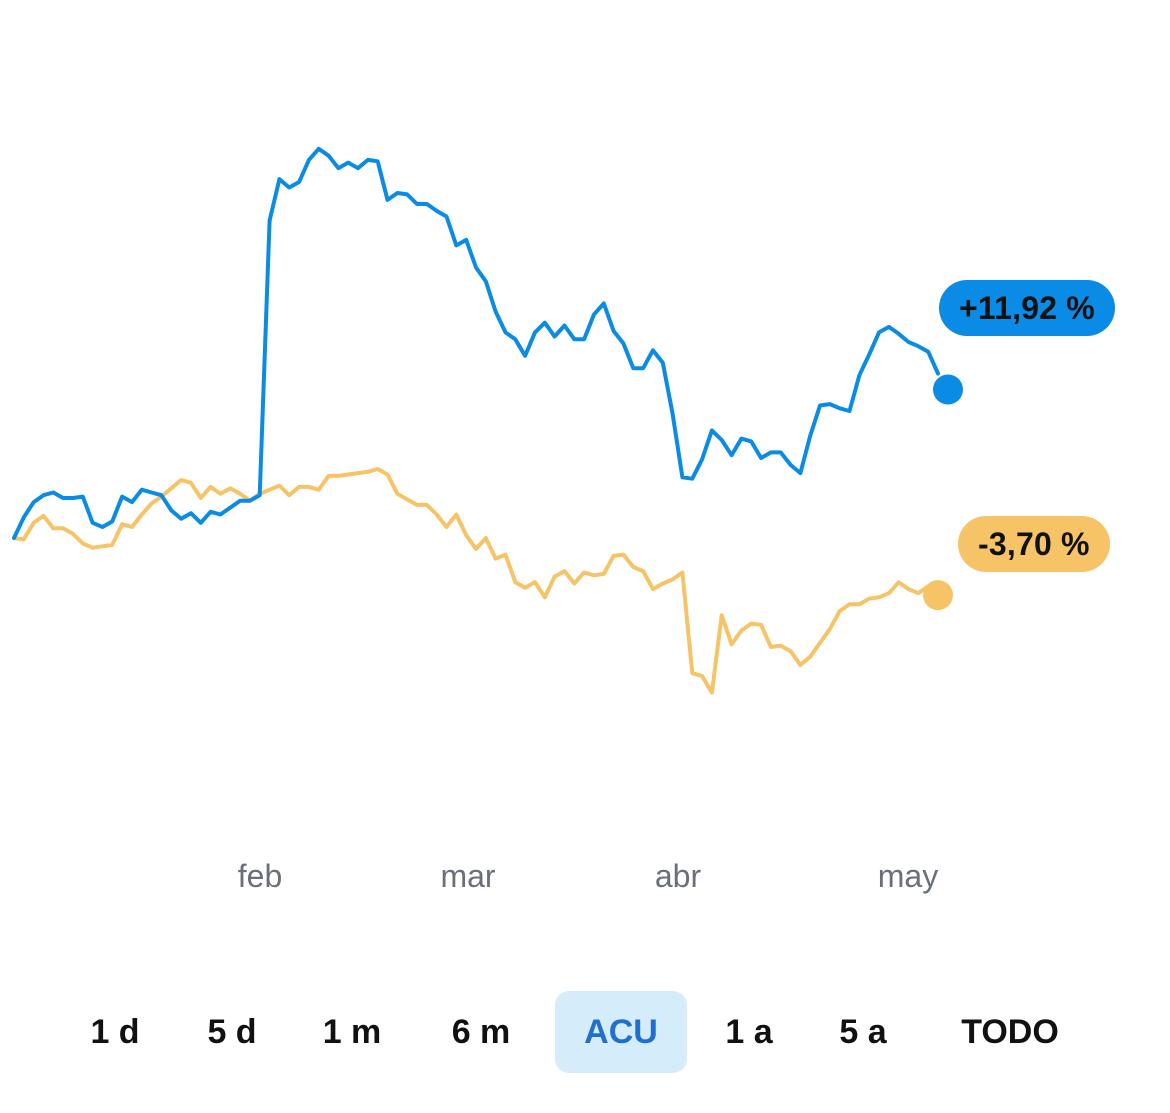 The width and height of the screenshot is (1170, 1113). What do you see at coordinates (749, 1032) in the screenshot?
I see `range-button-1a: 1 a` at bounding box center [749, 1032].